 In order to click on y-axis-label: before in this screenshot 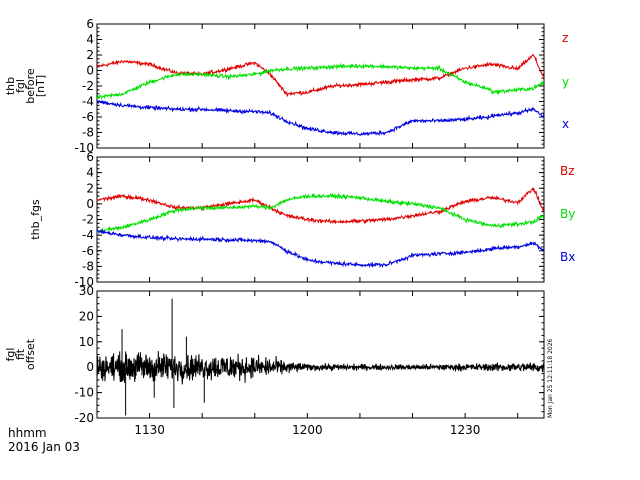, I will do `click(30, 86)`.